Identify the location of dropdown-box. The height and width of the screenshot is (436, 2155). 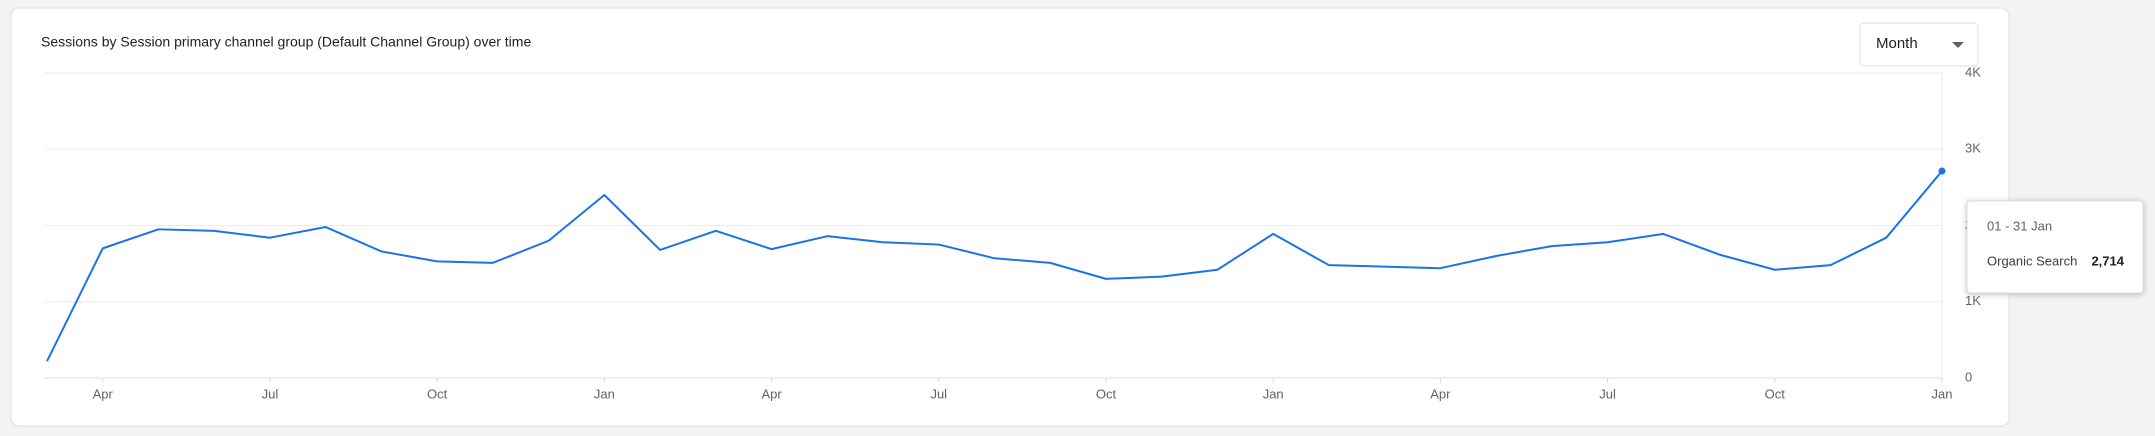
(1919, 44).